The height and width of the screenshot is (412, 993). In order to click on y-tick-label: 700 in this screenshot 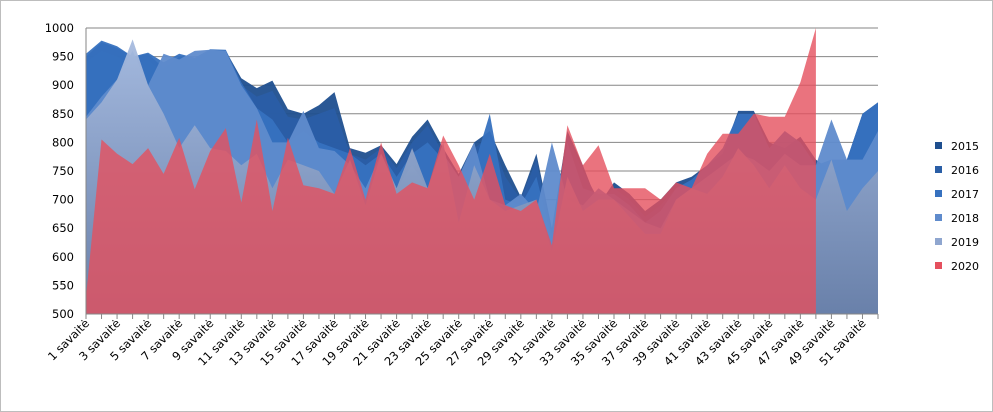, I will do `click(63, 200)`.